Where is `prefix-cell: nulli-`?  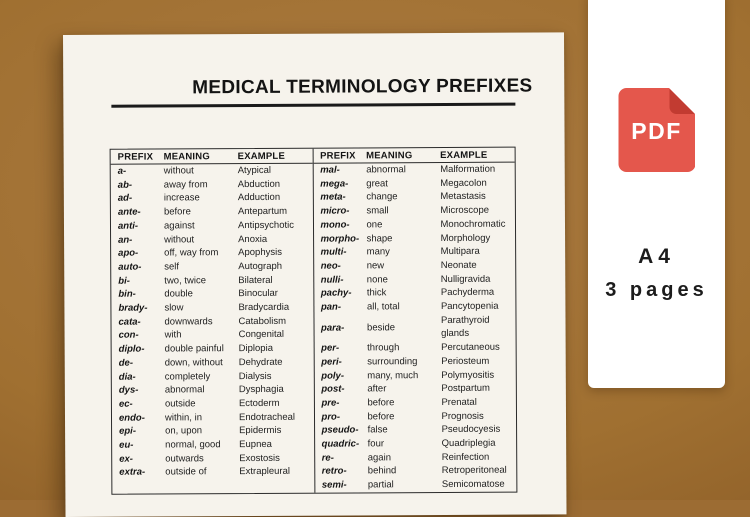 prefix-cell: nulli- is located at coordinates (332, 280).